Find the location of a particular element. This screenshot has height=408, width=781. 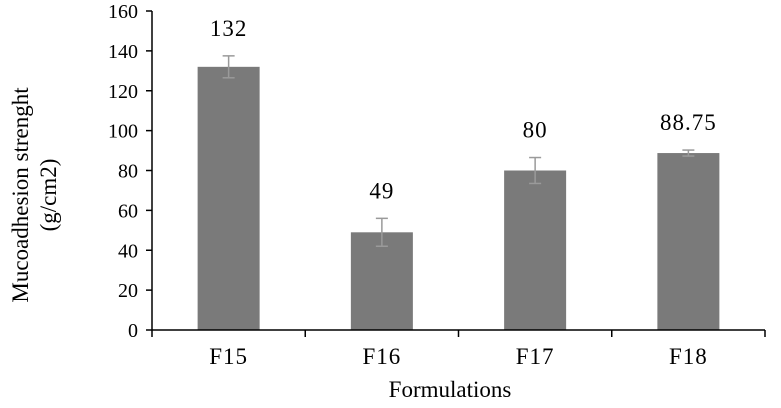

y-tick-label: 120 is located at coordinates (123, 92).